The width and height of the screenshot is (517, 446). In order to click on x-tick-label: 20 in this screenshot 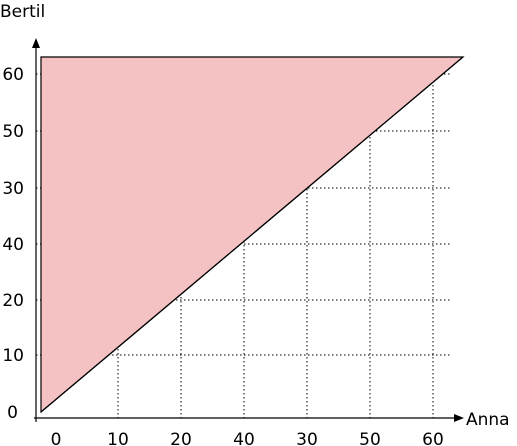, I will do `click(181, 438)`.